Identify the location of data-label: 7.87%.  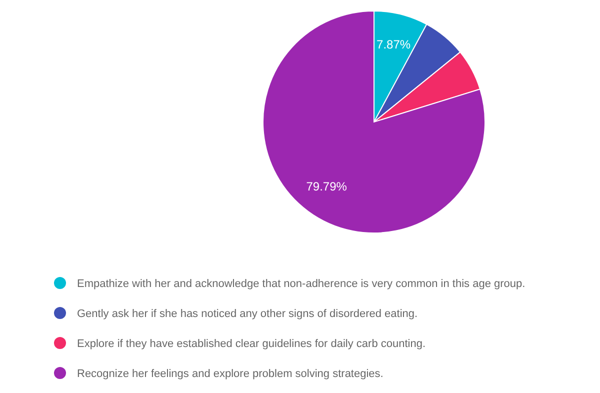
(393, 45).